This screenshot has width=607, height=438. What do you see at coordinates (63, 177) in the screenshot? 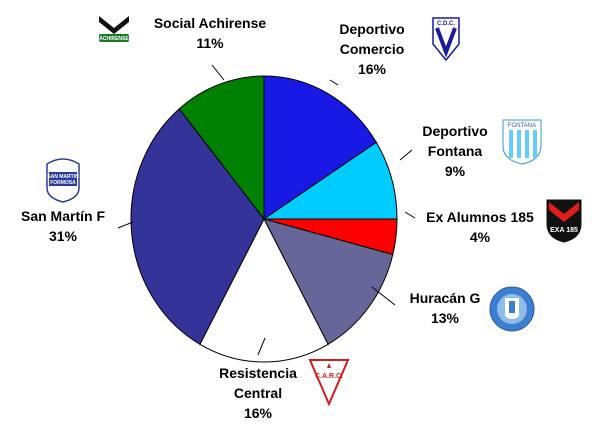
I see `svg-text: SAN MARTIN` at bounding box center [63, 177].